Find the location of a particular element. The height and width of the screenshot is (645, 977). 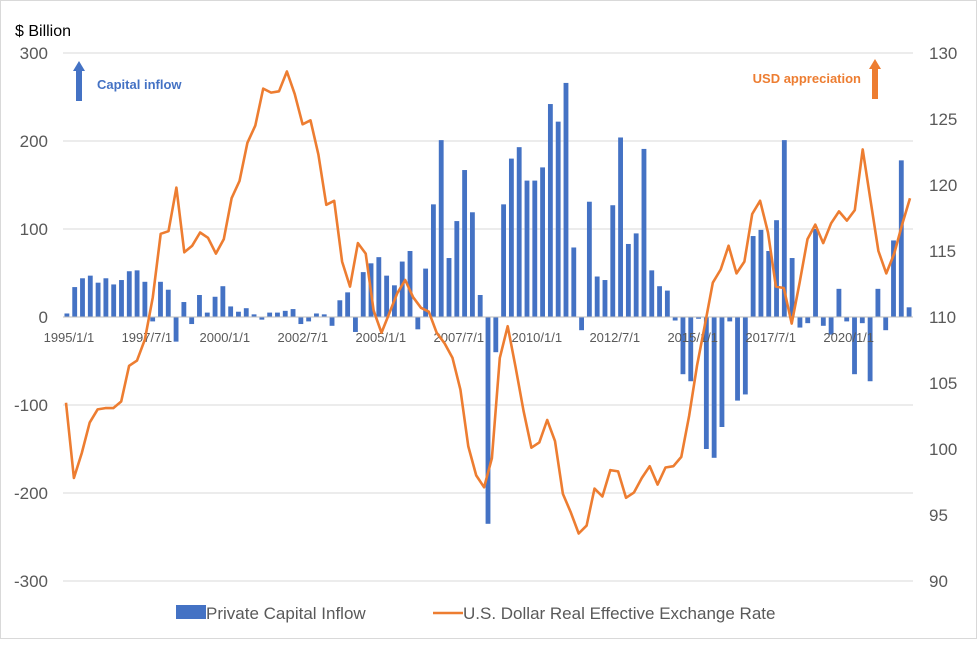

right-axis-tick: 120 is located at coordinates (943, 185).